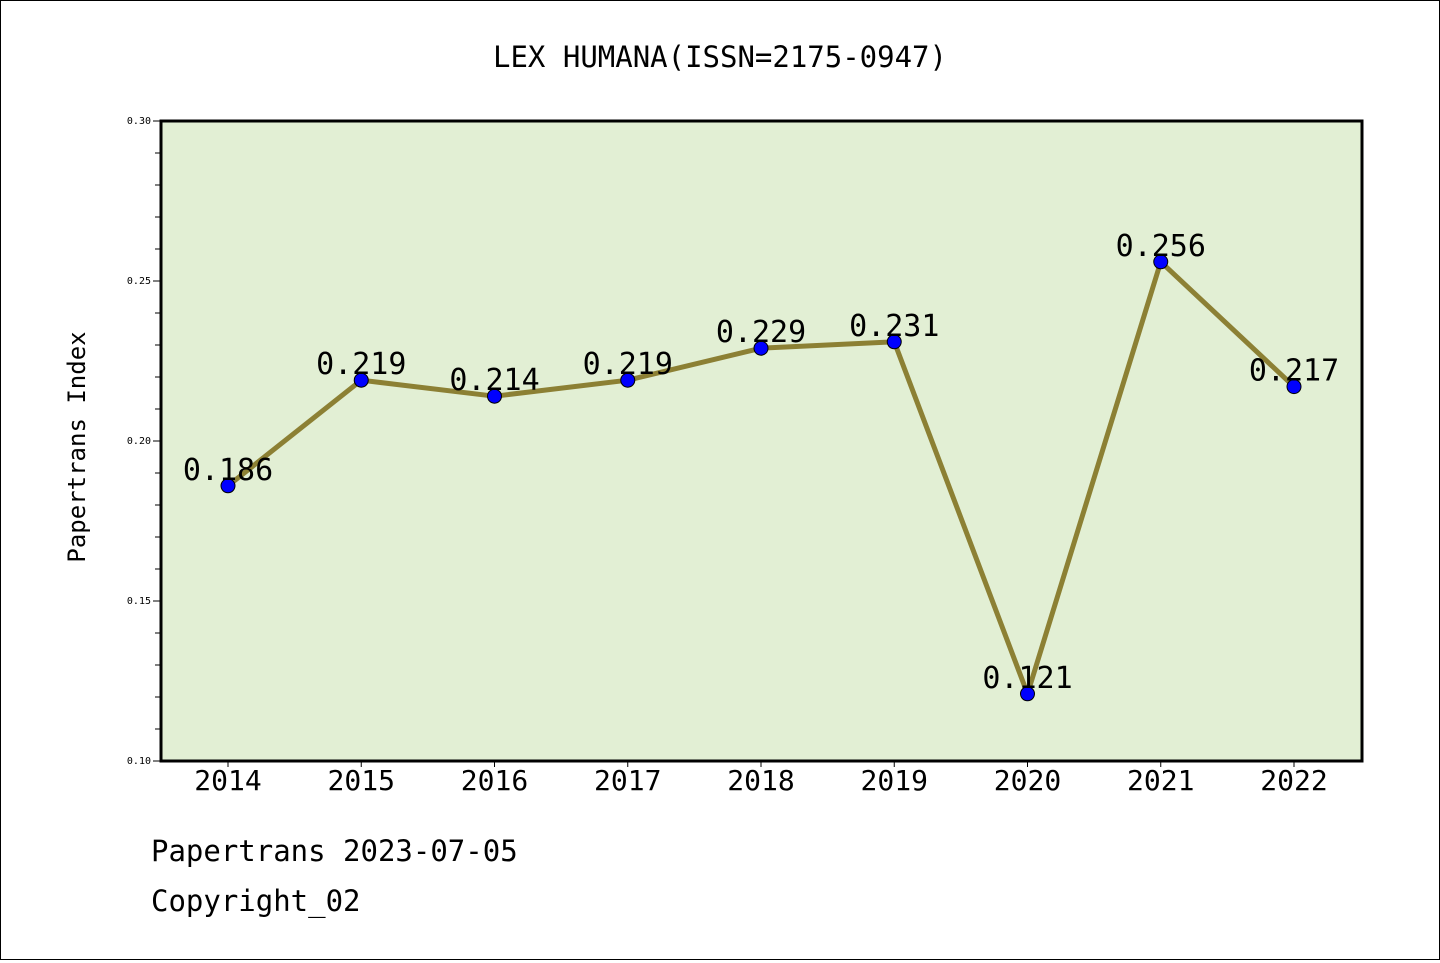  Describe the element at coordinates (494, 780) in the screenshot. I see `x-tick-label: 2016` at that location.